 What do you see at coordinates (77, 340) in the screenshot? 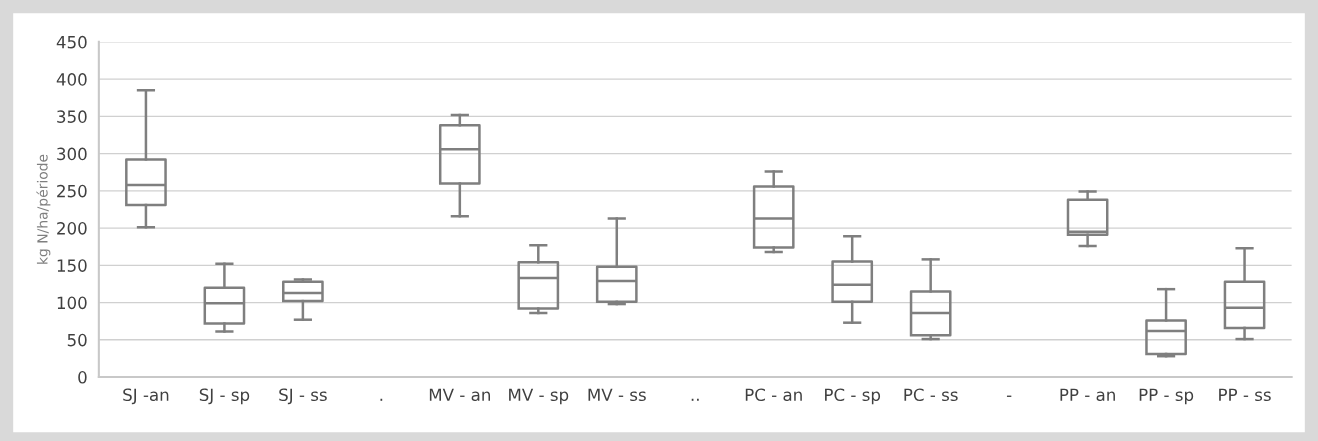
I see `y-tick-label: 50` at bounding box center [77, 340].